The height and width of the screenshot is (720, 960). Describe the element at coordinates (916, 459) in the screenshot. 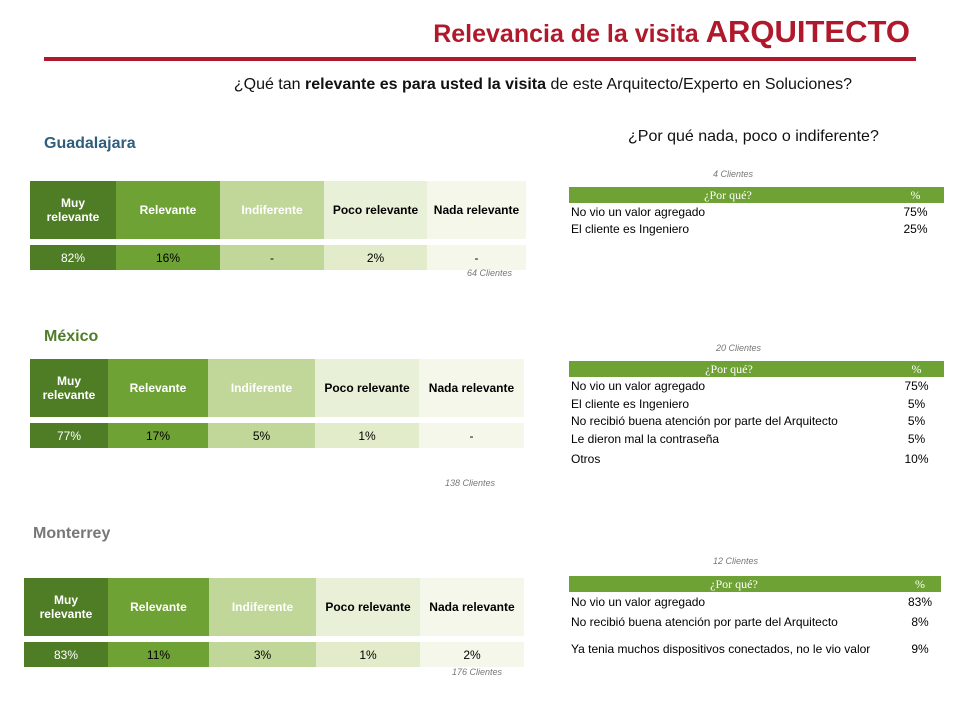

I see `reason-pct: 10%` at that location.